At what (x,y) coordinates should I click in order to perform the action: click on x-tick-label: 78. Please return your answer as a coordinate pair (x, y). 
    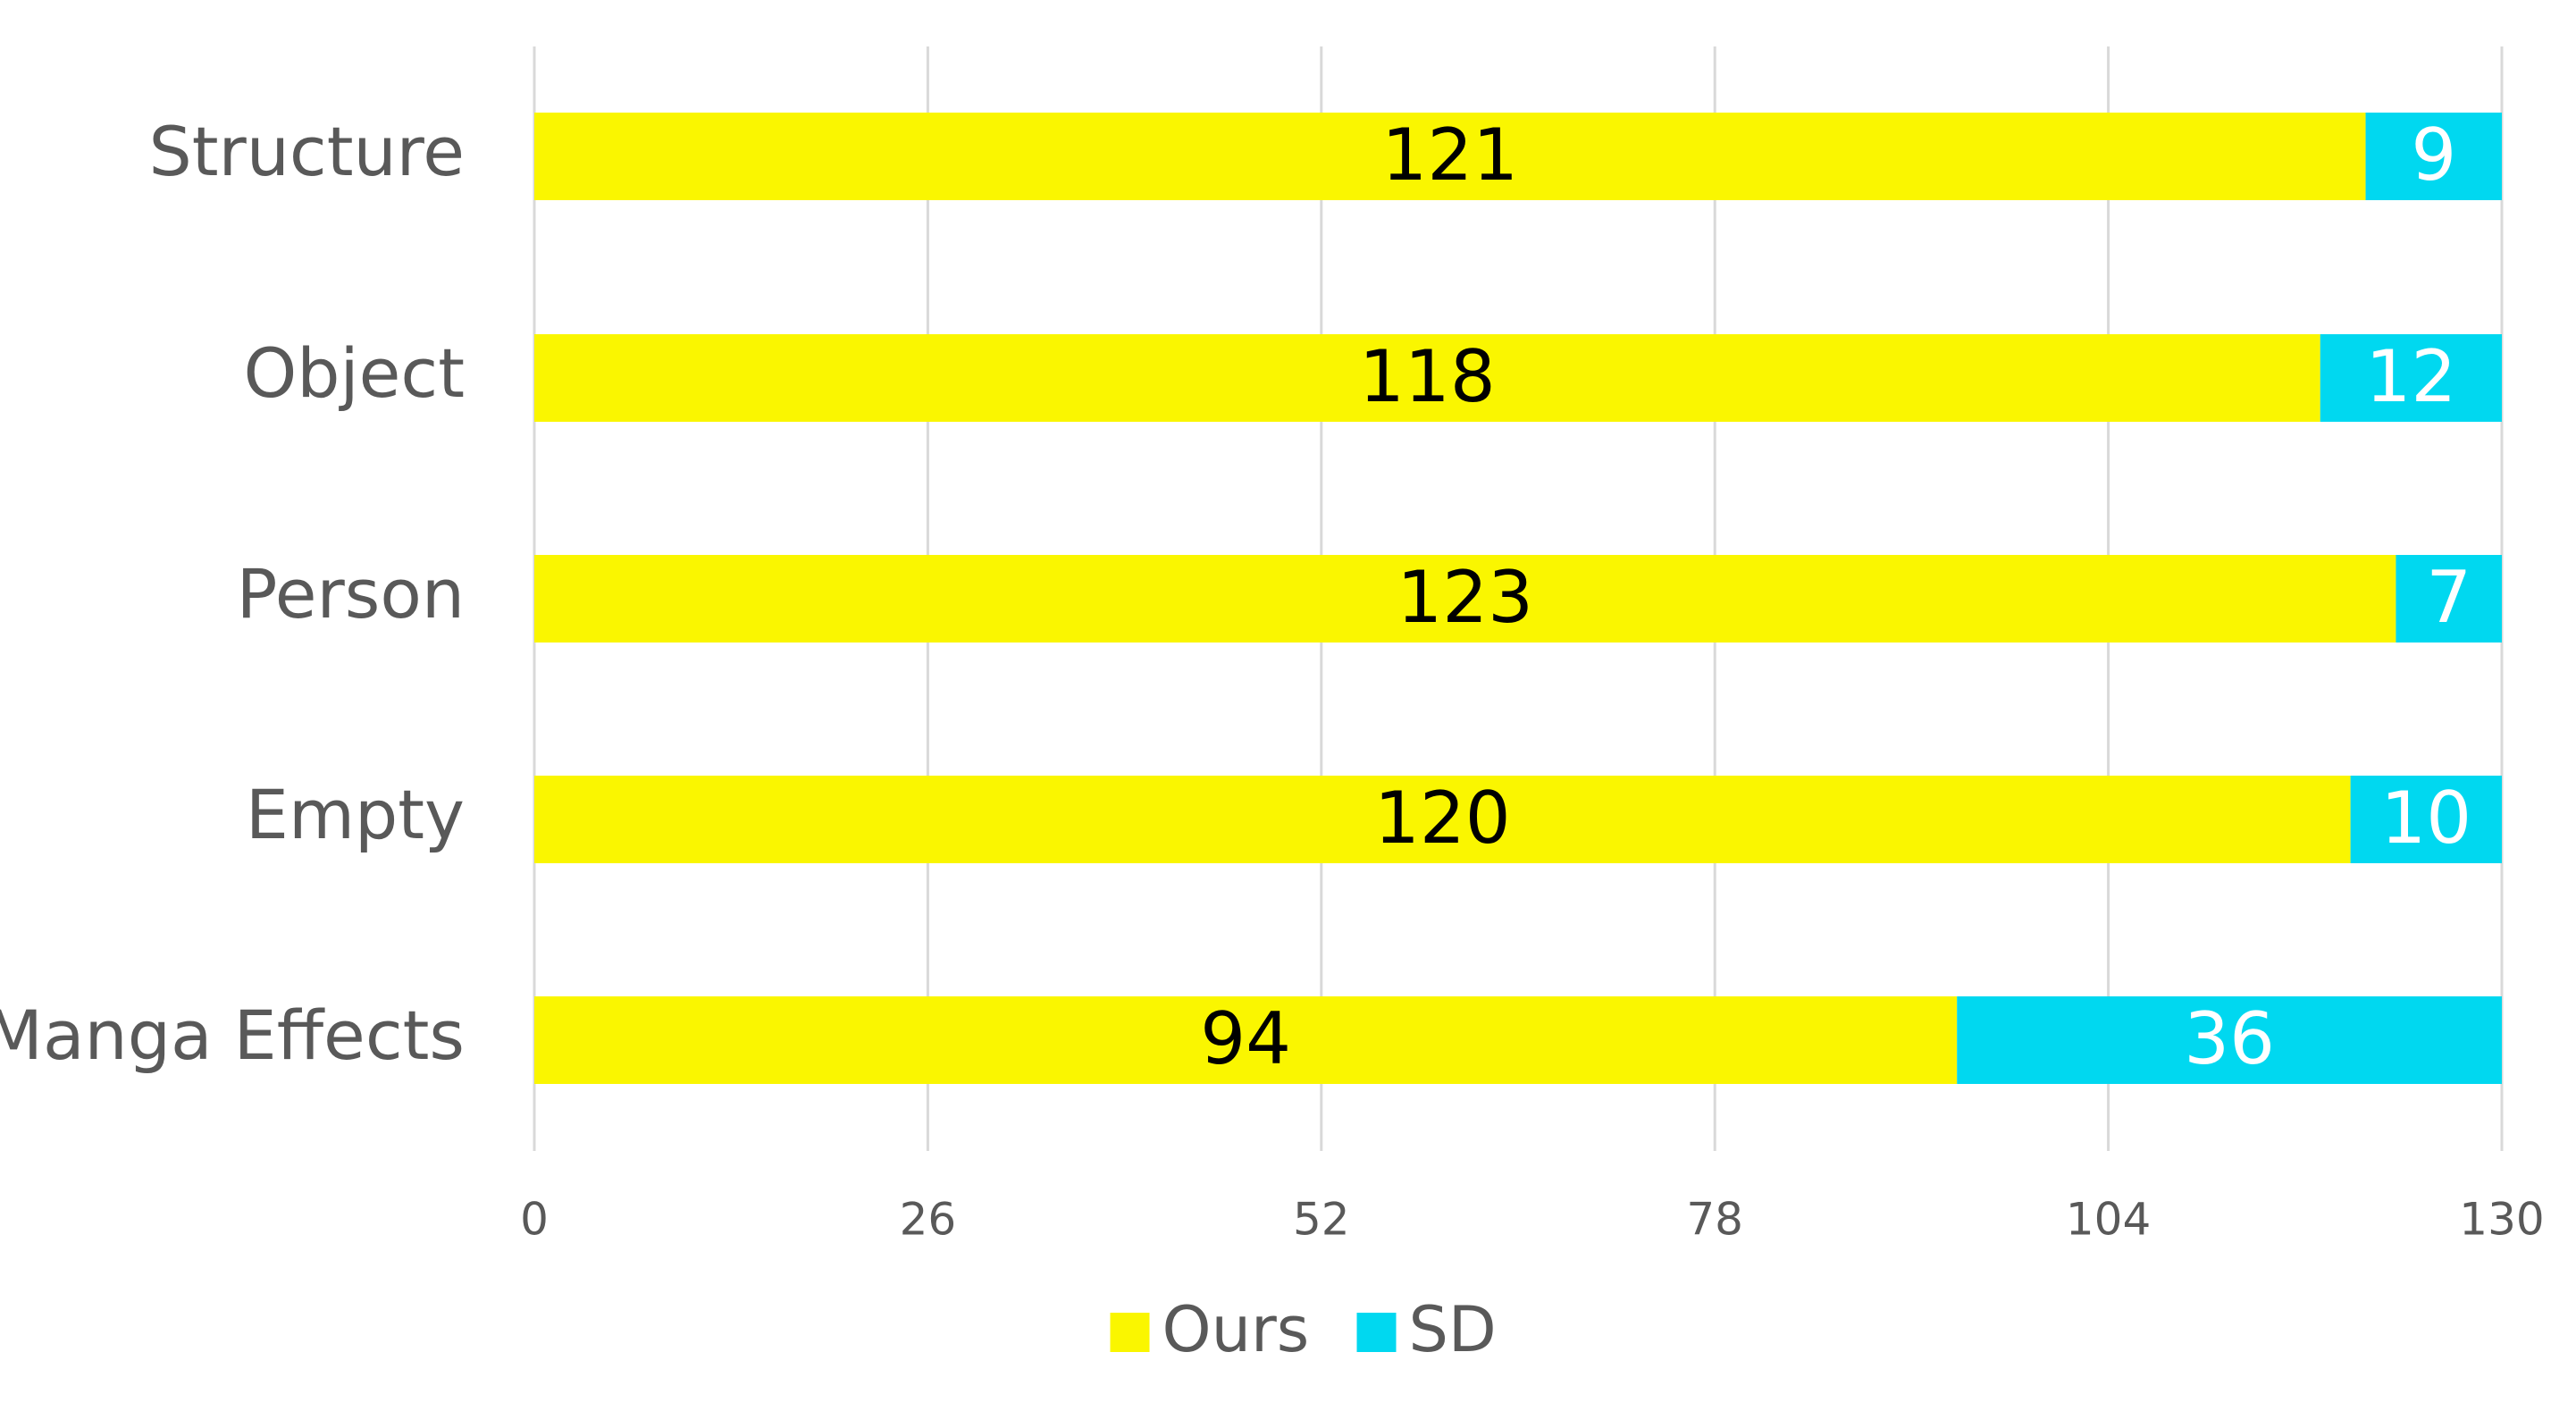
    Looking at the image, I should click on (1714, 1220).